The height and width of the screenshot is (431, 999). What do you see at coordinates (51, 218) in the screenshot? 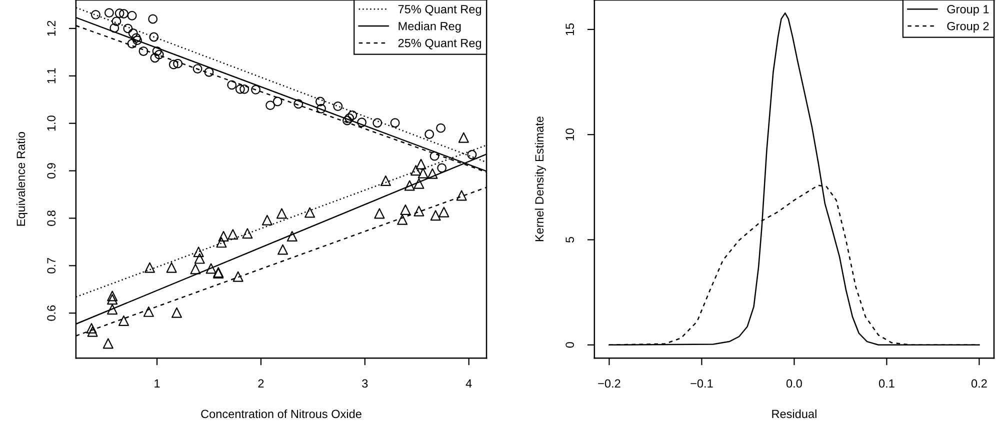
I see `y-tick-label: 0.8` at bounding box center [51, 218].